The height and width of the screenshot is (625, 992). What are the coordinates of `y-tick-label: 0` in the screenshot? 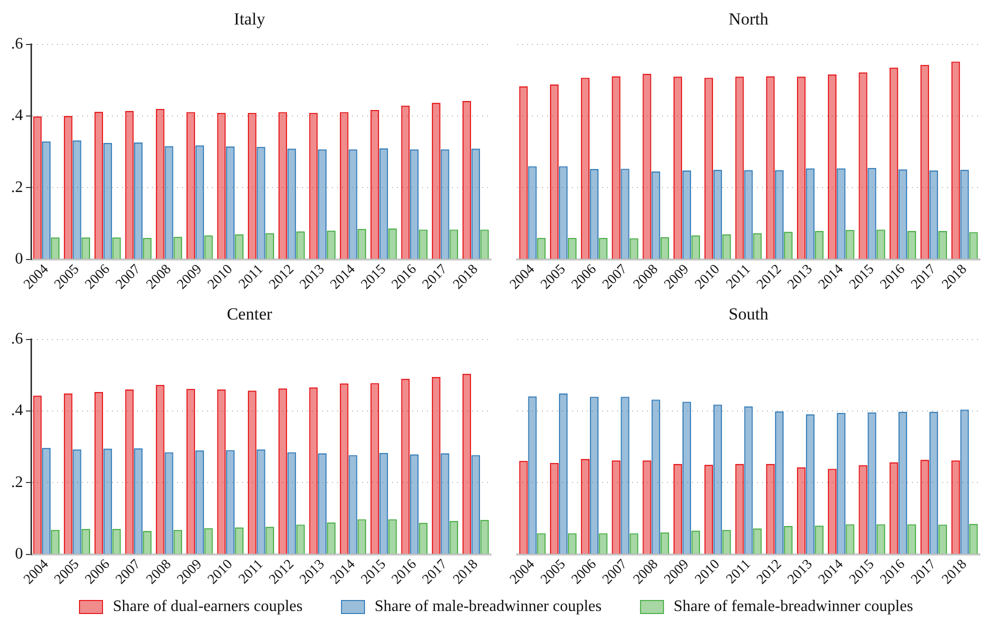 It's located at (19, 554).